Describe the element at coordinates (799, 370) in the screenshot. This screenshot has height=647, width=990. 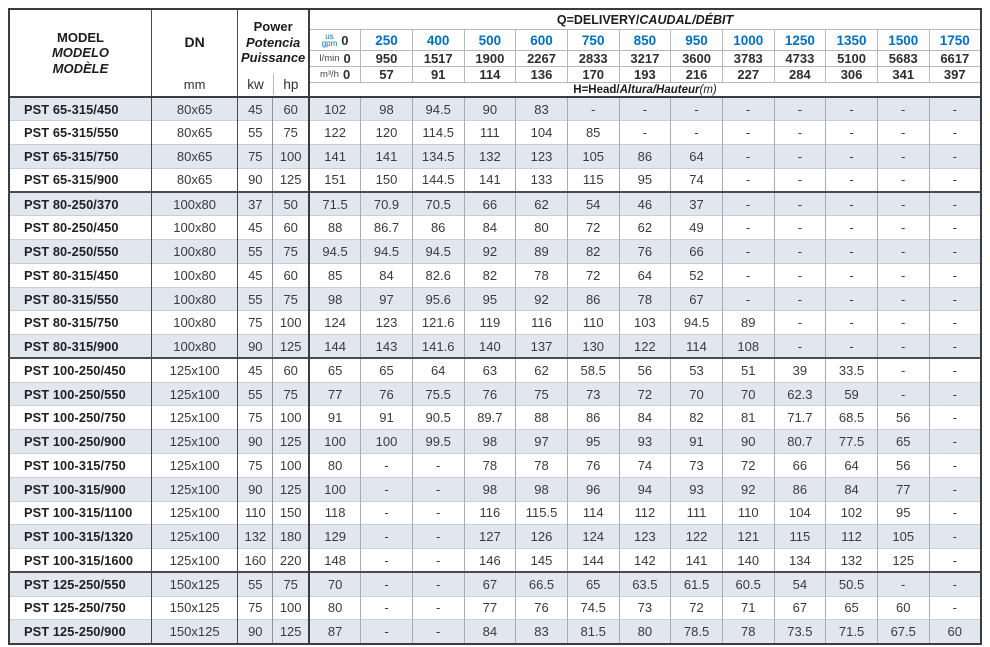
I see `head-value-cell: 39` at that location.